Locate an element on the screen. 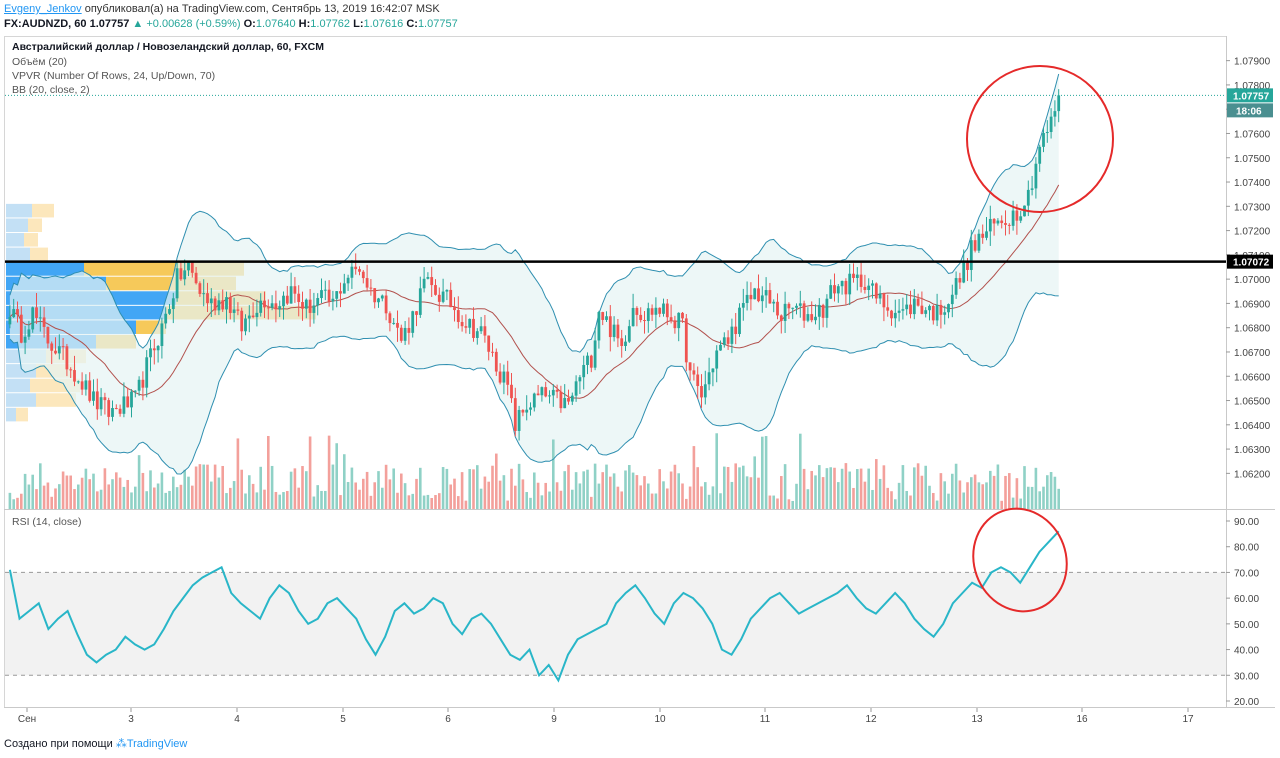 The width and height of the screenshot is (1280, 758). annotation-circle-rsi is located at coordinates (1020, 560).